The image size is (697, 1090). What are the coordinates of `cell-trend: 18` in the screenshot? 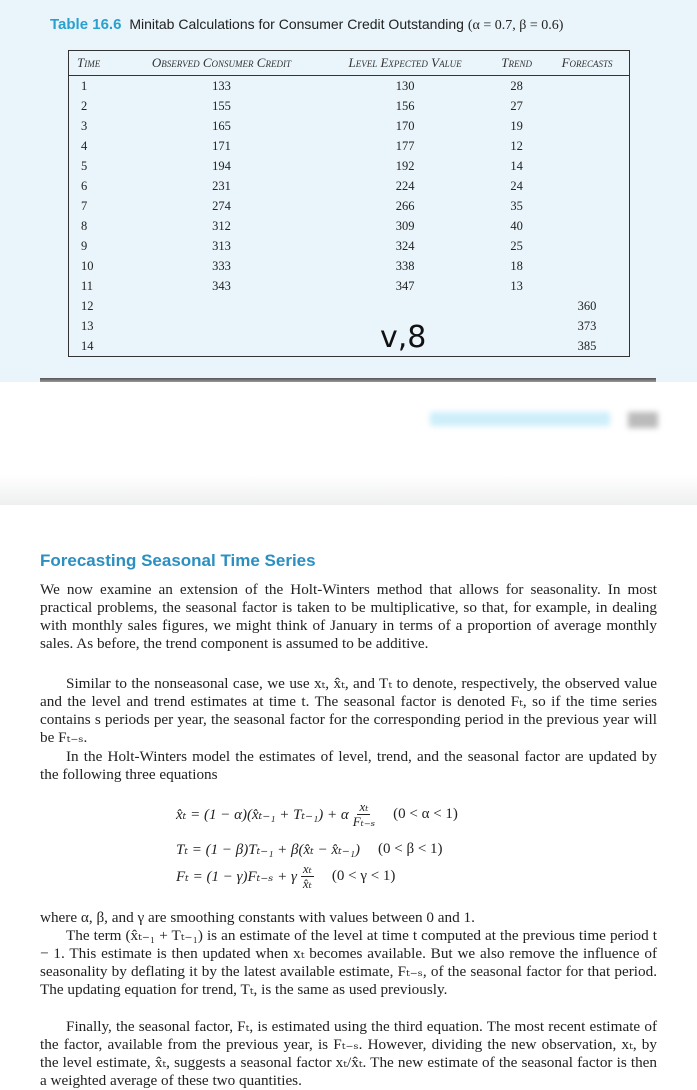 It's located at (516, 265).